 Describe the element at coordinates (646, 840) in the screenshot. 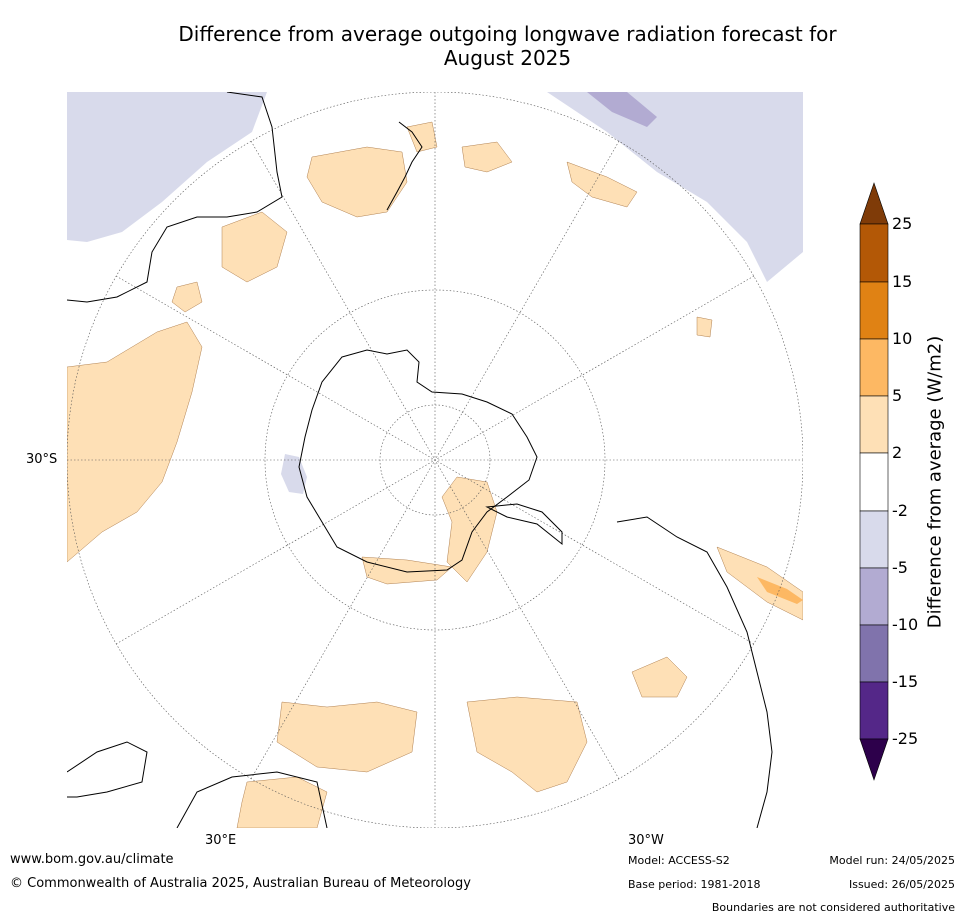

I see `longitude-label-west: 30°W` at that location.